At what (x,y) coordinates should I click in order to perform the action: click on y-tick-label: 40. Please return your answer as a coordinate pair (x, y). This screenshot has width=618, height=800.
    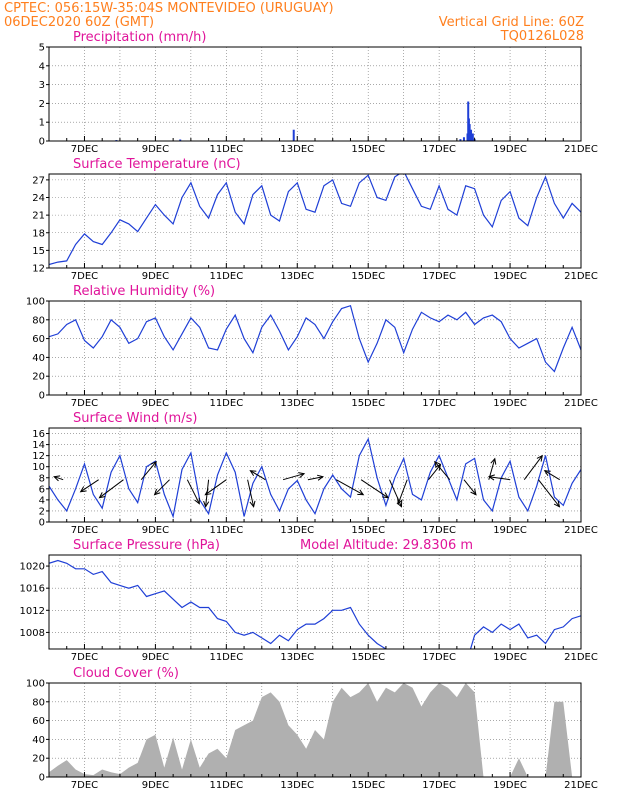
    Looking at the image, I should click on (38, 740).